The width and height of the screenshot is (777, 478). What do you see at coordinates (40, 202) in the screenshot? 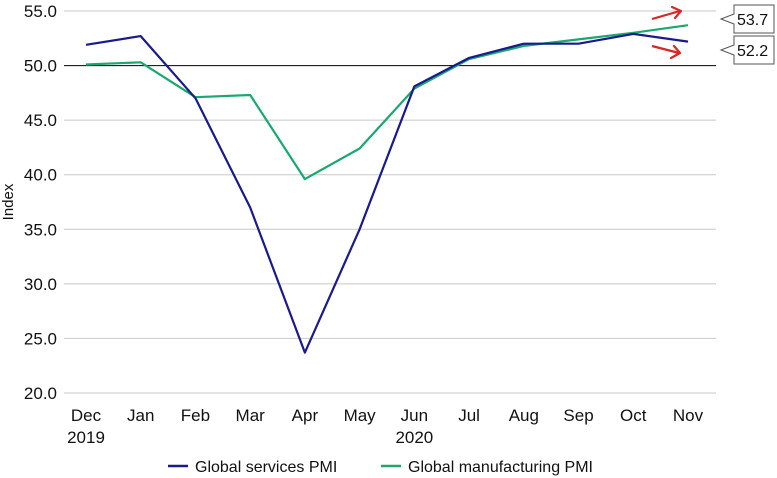
I see `y-tick-labels: 20.0 25.0 30.0 35.0 40.0 45.0 50.0 55.0` at bounding box center [40, 202].